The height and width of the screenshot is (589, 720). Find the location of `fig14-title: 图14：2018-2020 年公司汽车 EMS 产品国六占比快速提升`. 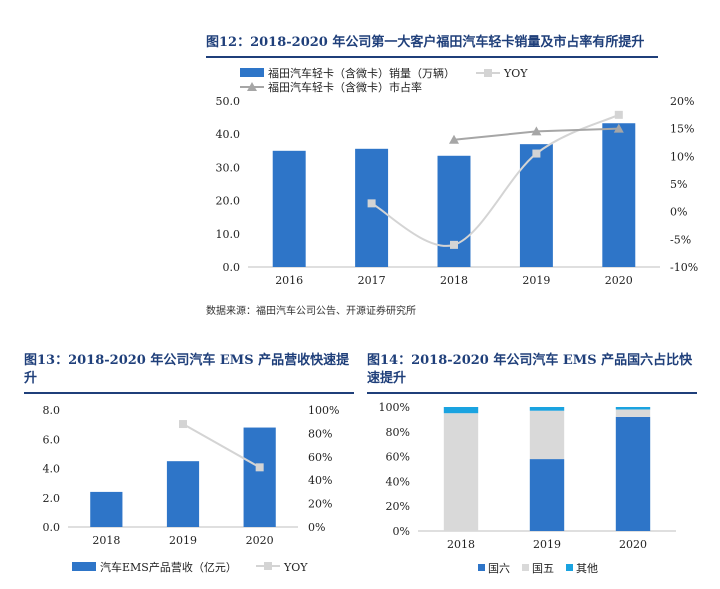

fig14-title: 图14：2018-2020 年公司汽车 EMS 产品国六占比快速提升 is located at coordinates (530, 369).